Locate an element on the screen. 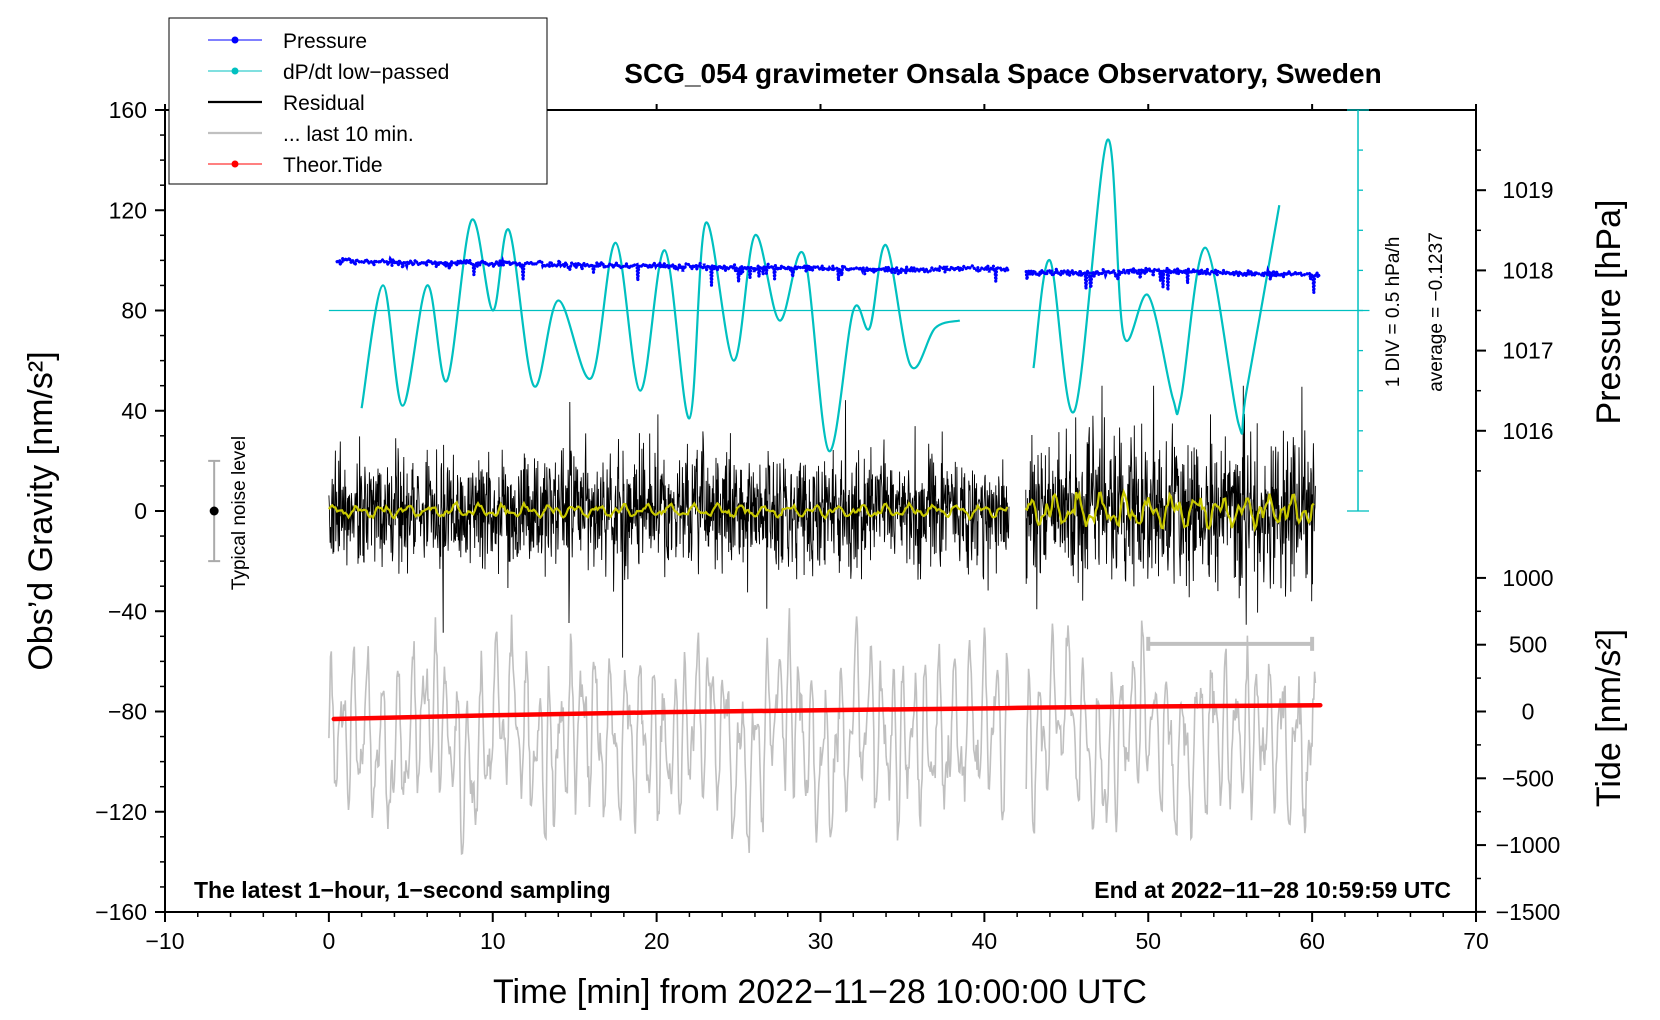 This screenshot has height=1020, width=1660. legend-swatches is located at coordinates (235, 102).